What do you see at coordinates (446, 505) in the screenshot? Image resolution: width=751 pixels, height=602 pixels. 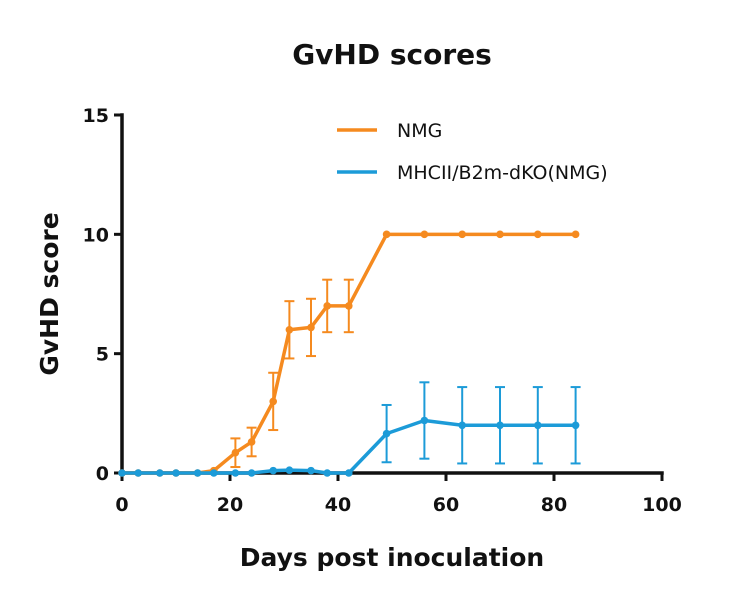 I see `x-tick-label: 60` at bounding box center [446, 505].